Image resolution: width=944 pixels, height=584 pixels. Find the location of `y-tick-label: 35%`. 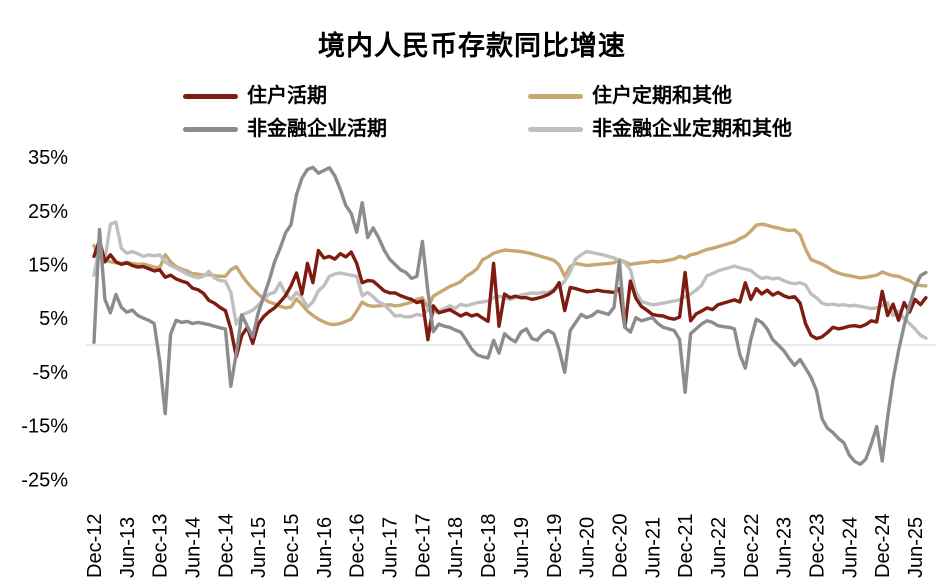

y-tick-label: 35% is located at coordinates (48, 158).